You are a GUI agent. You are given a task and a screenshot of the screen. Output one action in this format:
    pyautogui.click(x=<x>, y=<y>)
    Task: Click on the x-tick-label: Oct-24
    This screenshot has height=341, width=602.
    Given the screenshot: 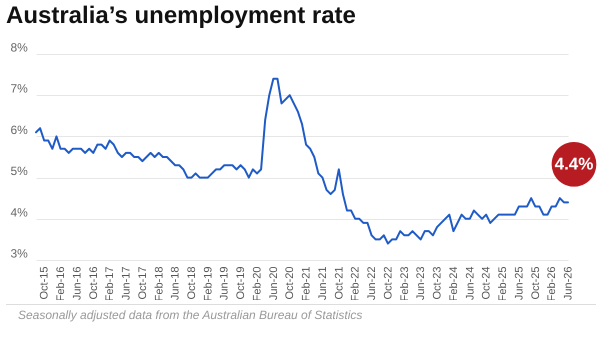 What is the action you would take?
    pyautogui.click(x=486, y=283)
    